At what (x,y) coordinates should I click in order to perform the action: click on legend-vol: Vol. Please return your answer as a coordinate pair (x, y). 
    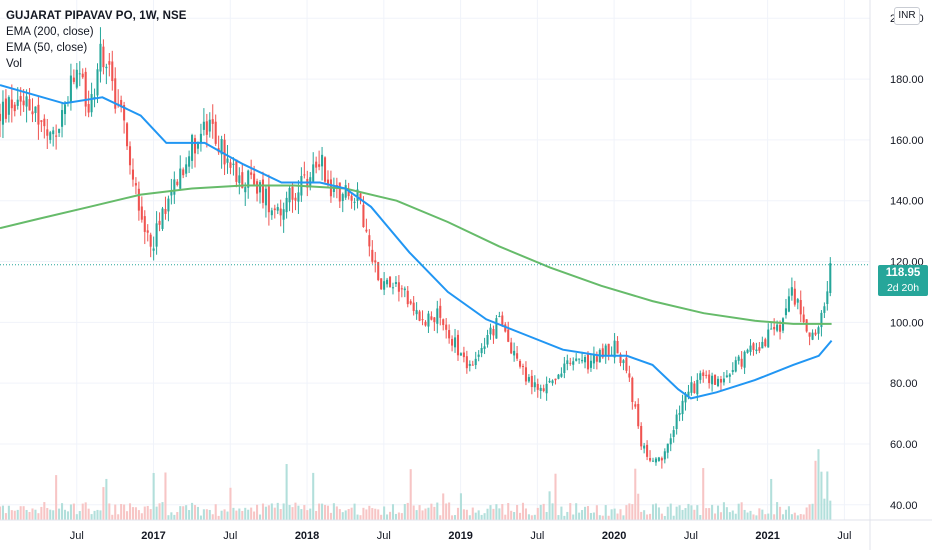
    Looking at the image, I should click on (14, 64).